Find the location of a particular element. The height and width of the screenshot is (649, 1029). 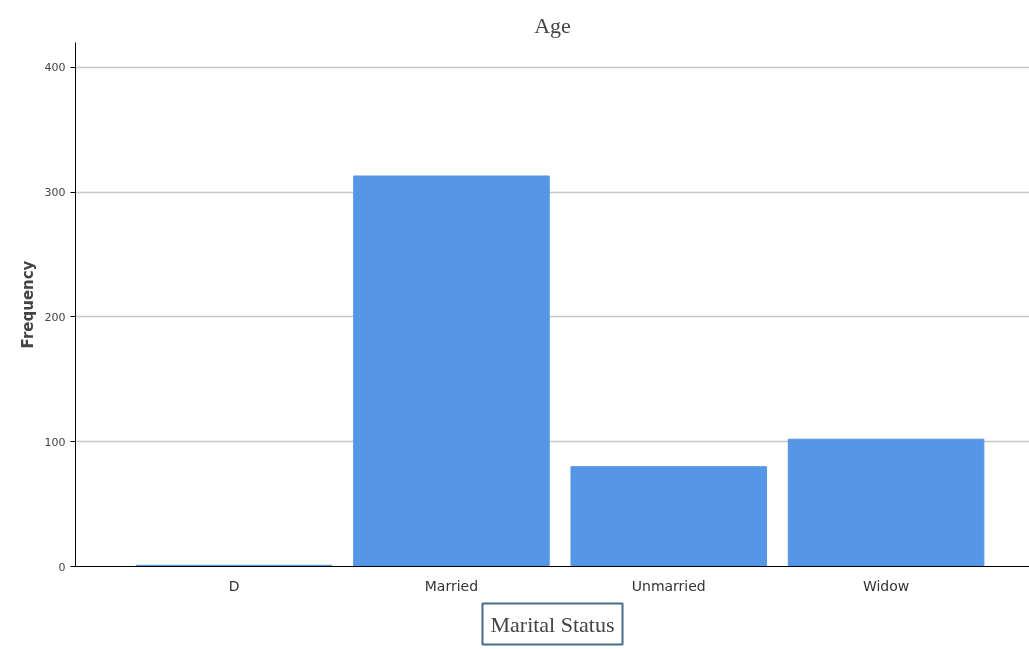

x-tick-label: D is located at coordinates (234, 585).